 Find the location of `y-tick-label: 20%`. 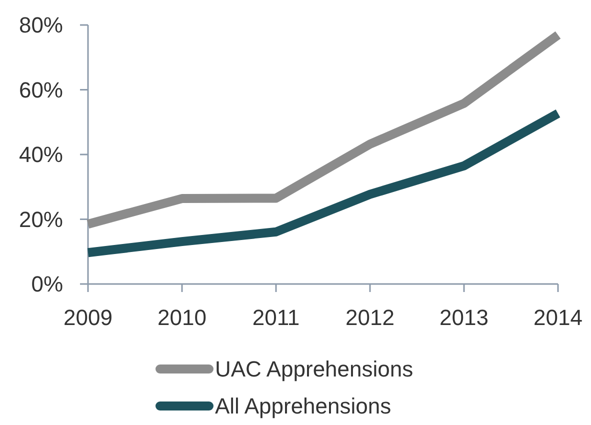

y-tick-label: 20% is located at coordinates (40, 219).